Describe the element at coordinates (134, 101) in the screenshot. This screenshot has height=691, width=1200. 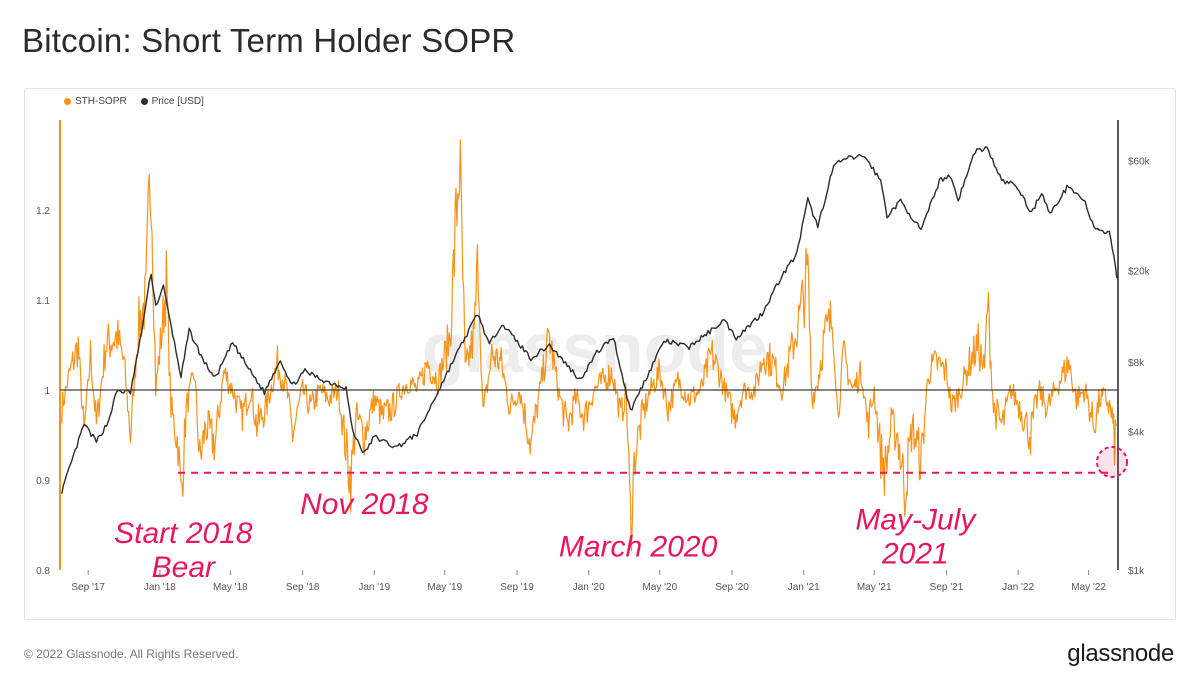
I see `chart-legend: STH-SOPR Price [USD]` at that location.